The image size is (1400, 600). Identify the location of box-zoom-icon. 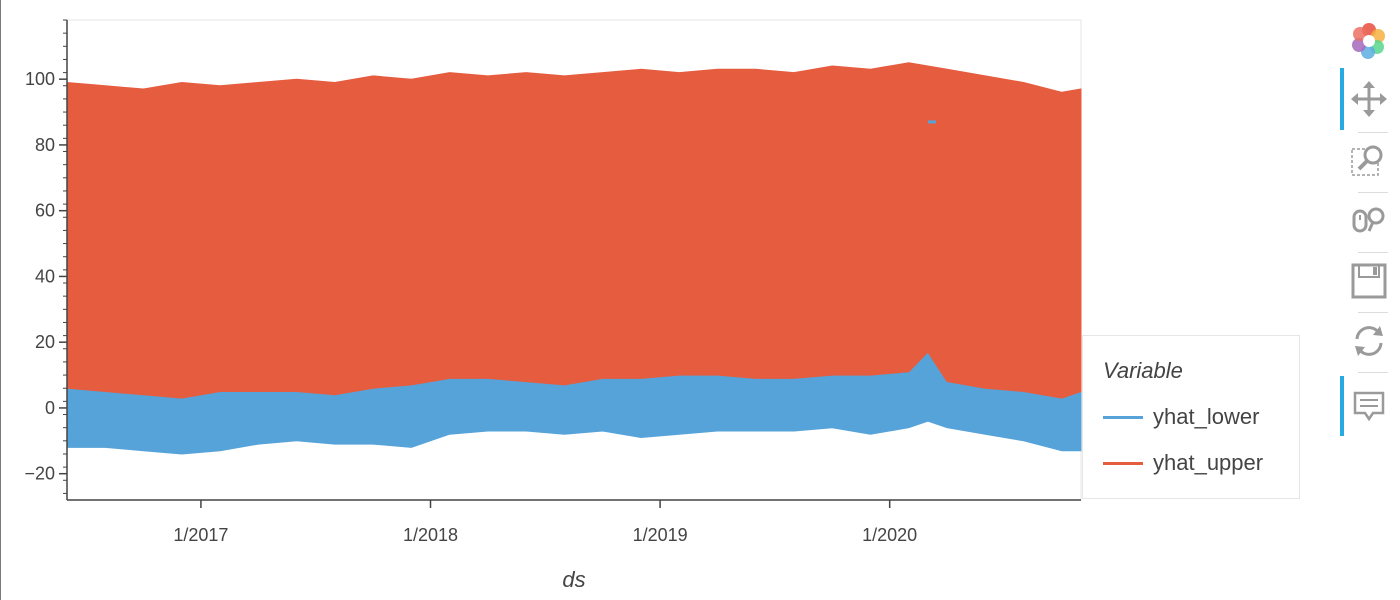
(1369, 161).